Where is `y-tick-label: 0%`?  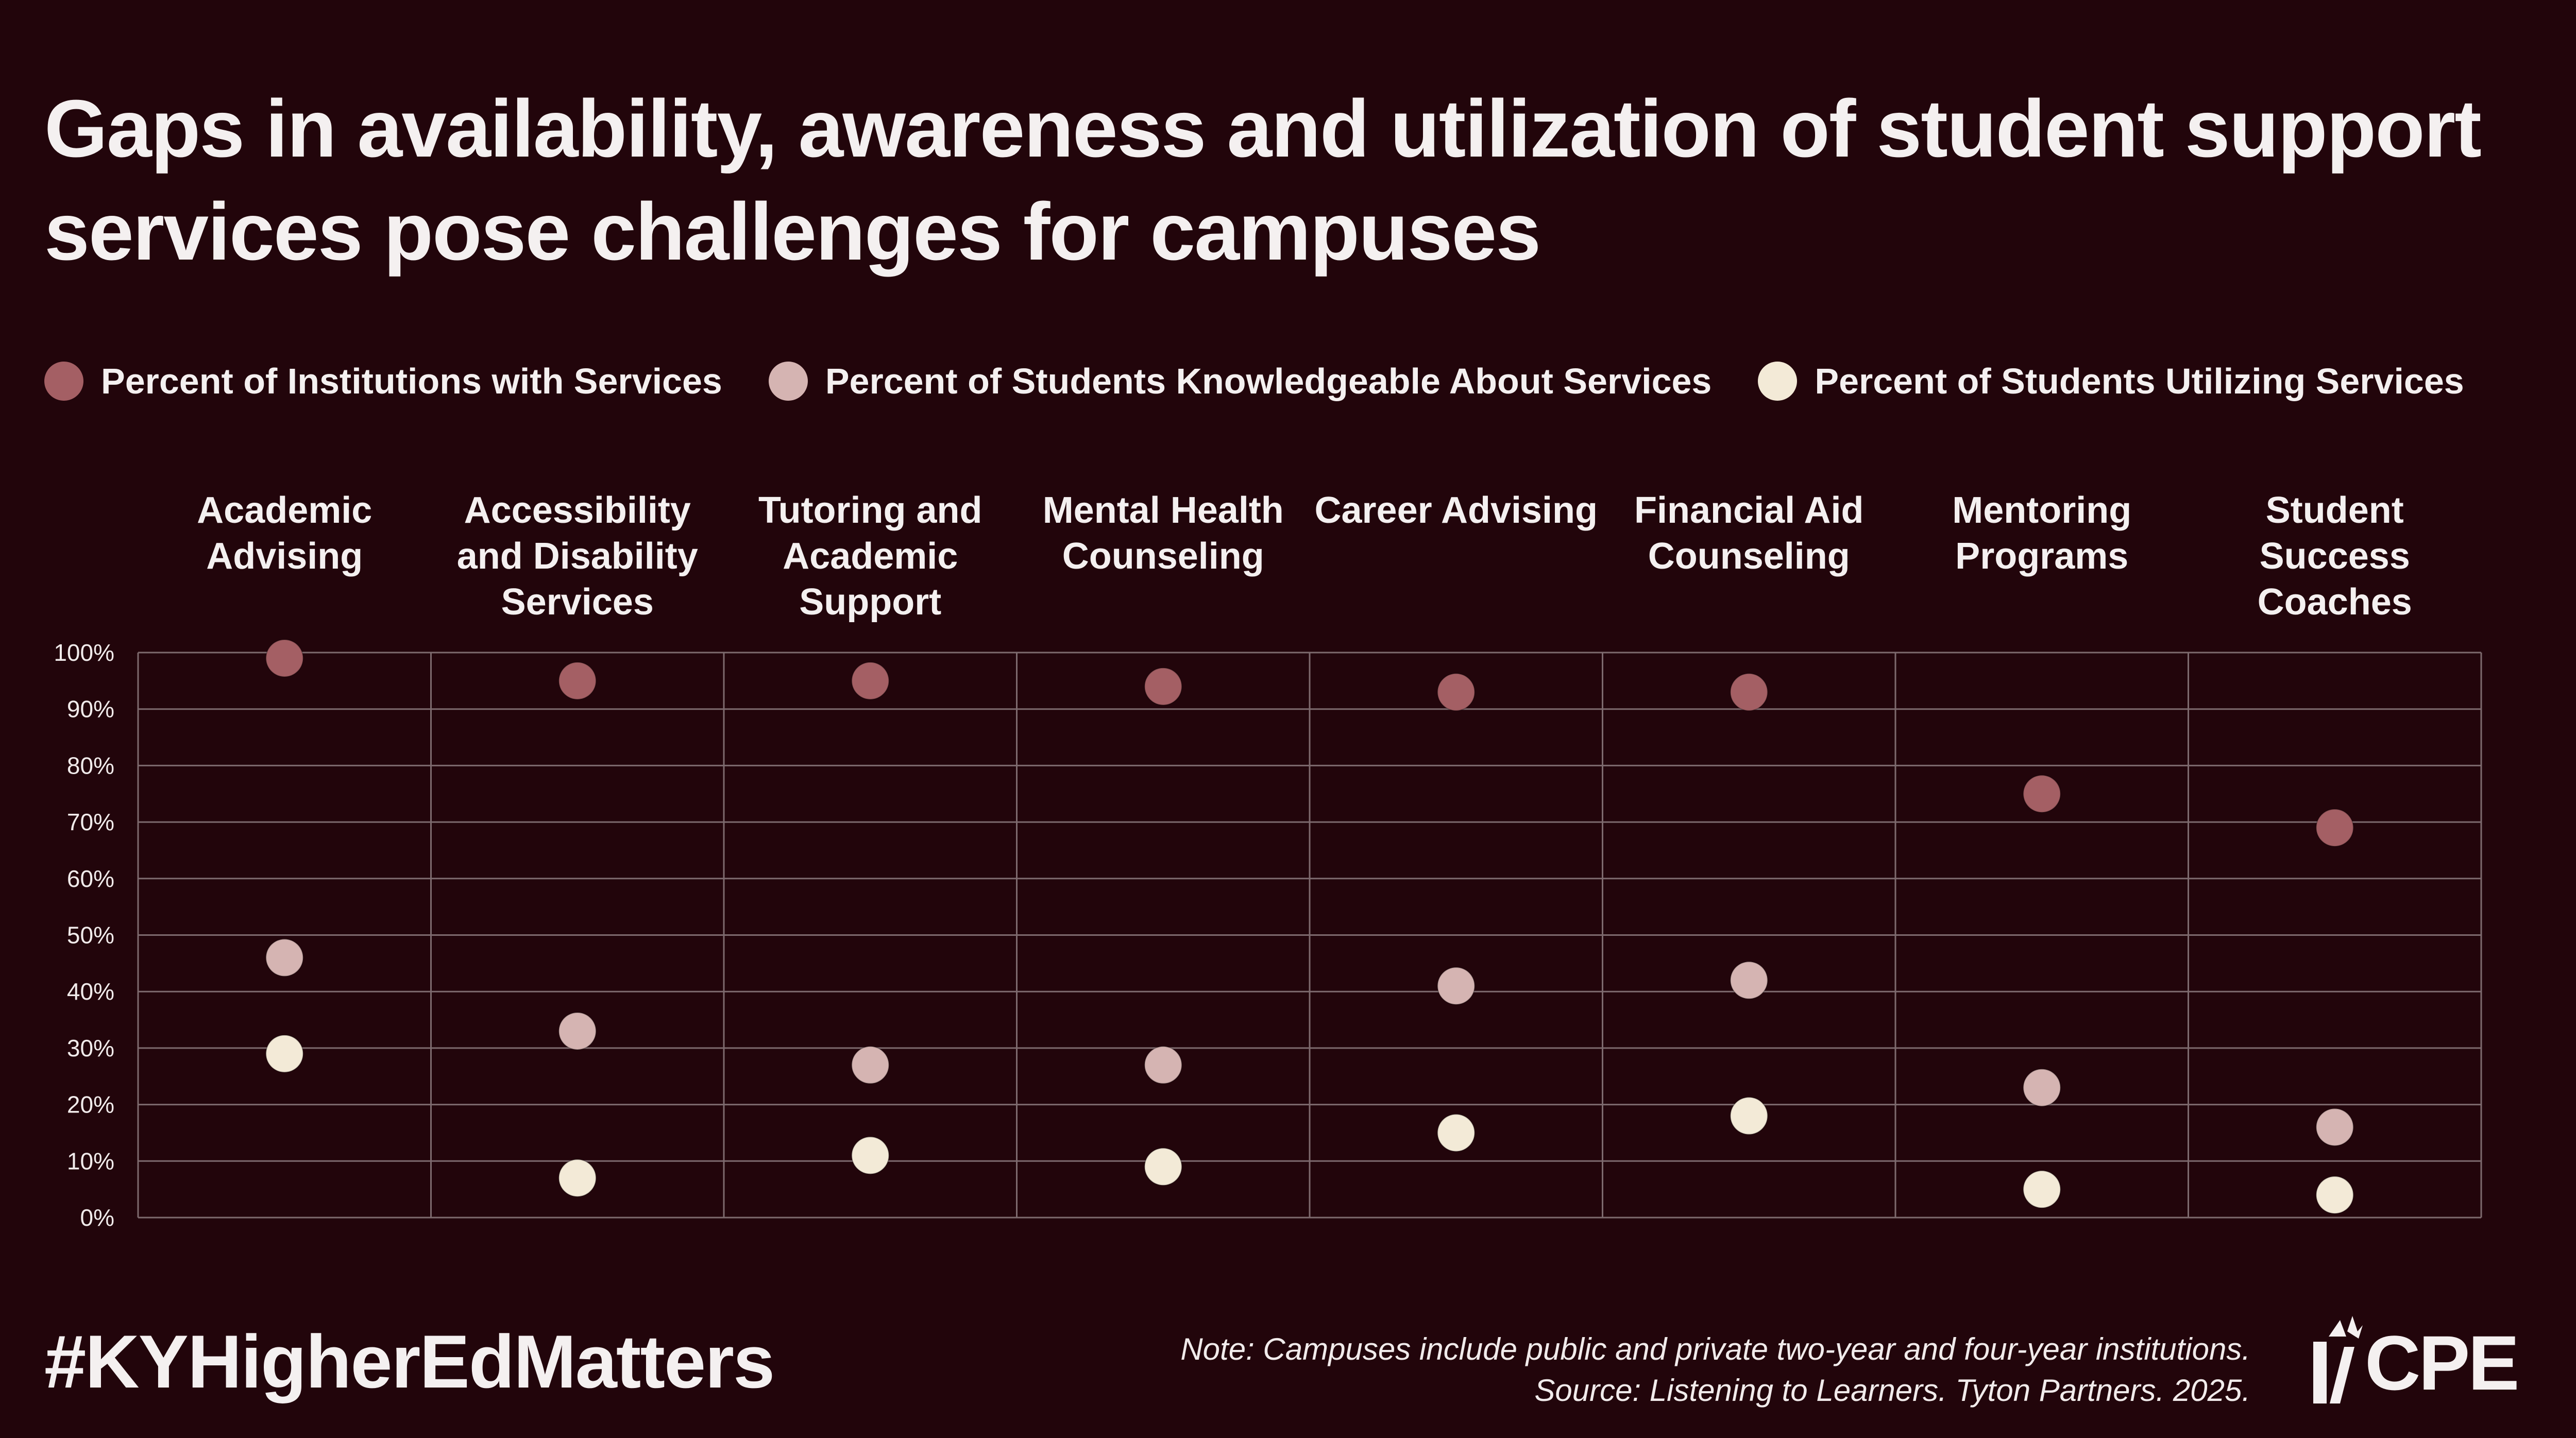
y-tick-label: 0% is located at coordinates (97, 1217).